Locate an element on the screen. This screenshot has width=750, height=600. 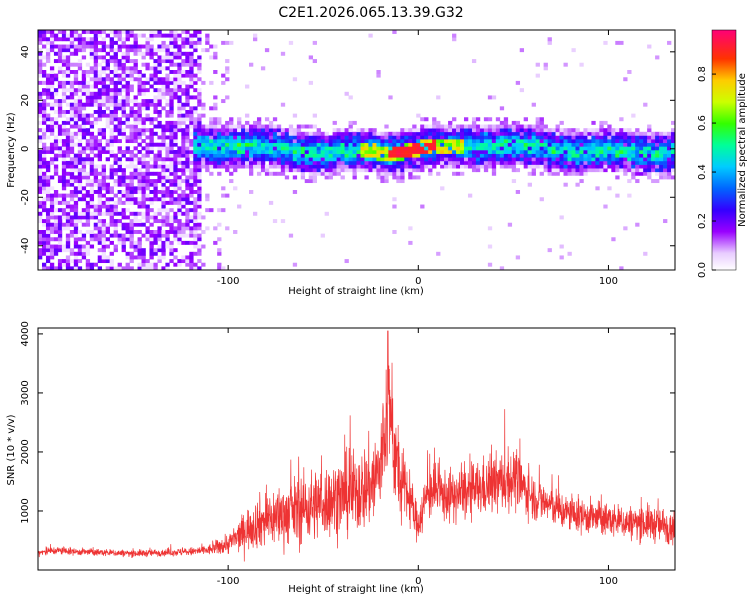
snr-y-axis-label: SNR (10 * v/v) is located at coordinates (11, 449).